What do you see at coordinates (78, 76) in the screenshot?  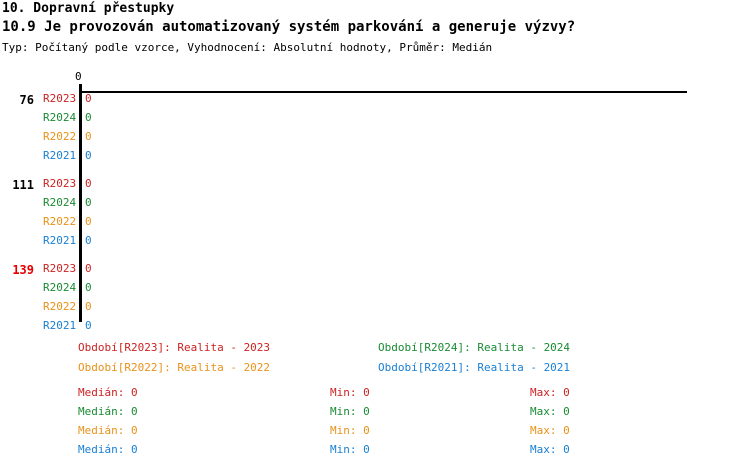 I see `axis-tick-label-zero: 0` at bounding box center [78, 76].